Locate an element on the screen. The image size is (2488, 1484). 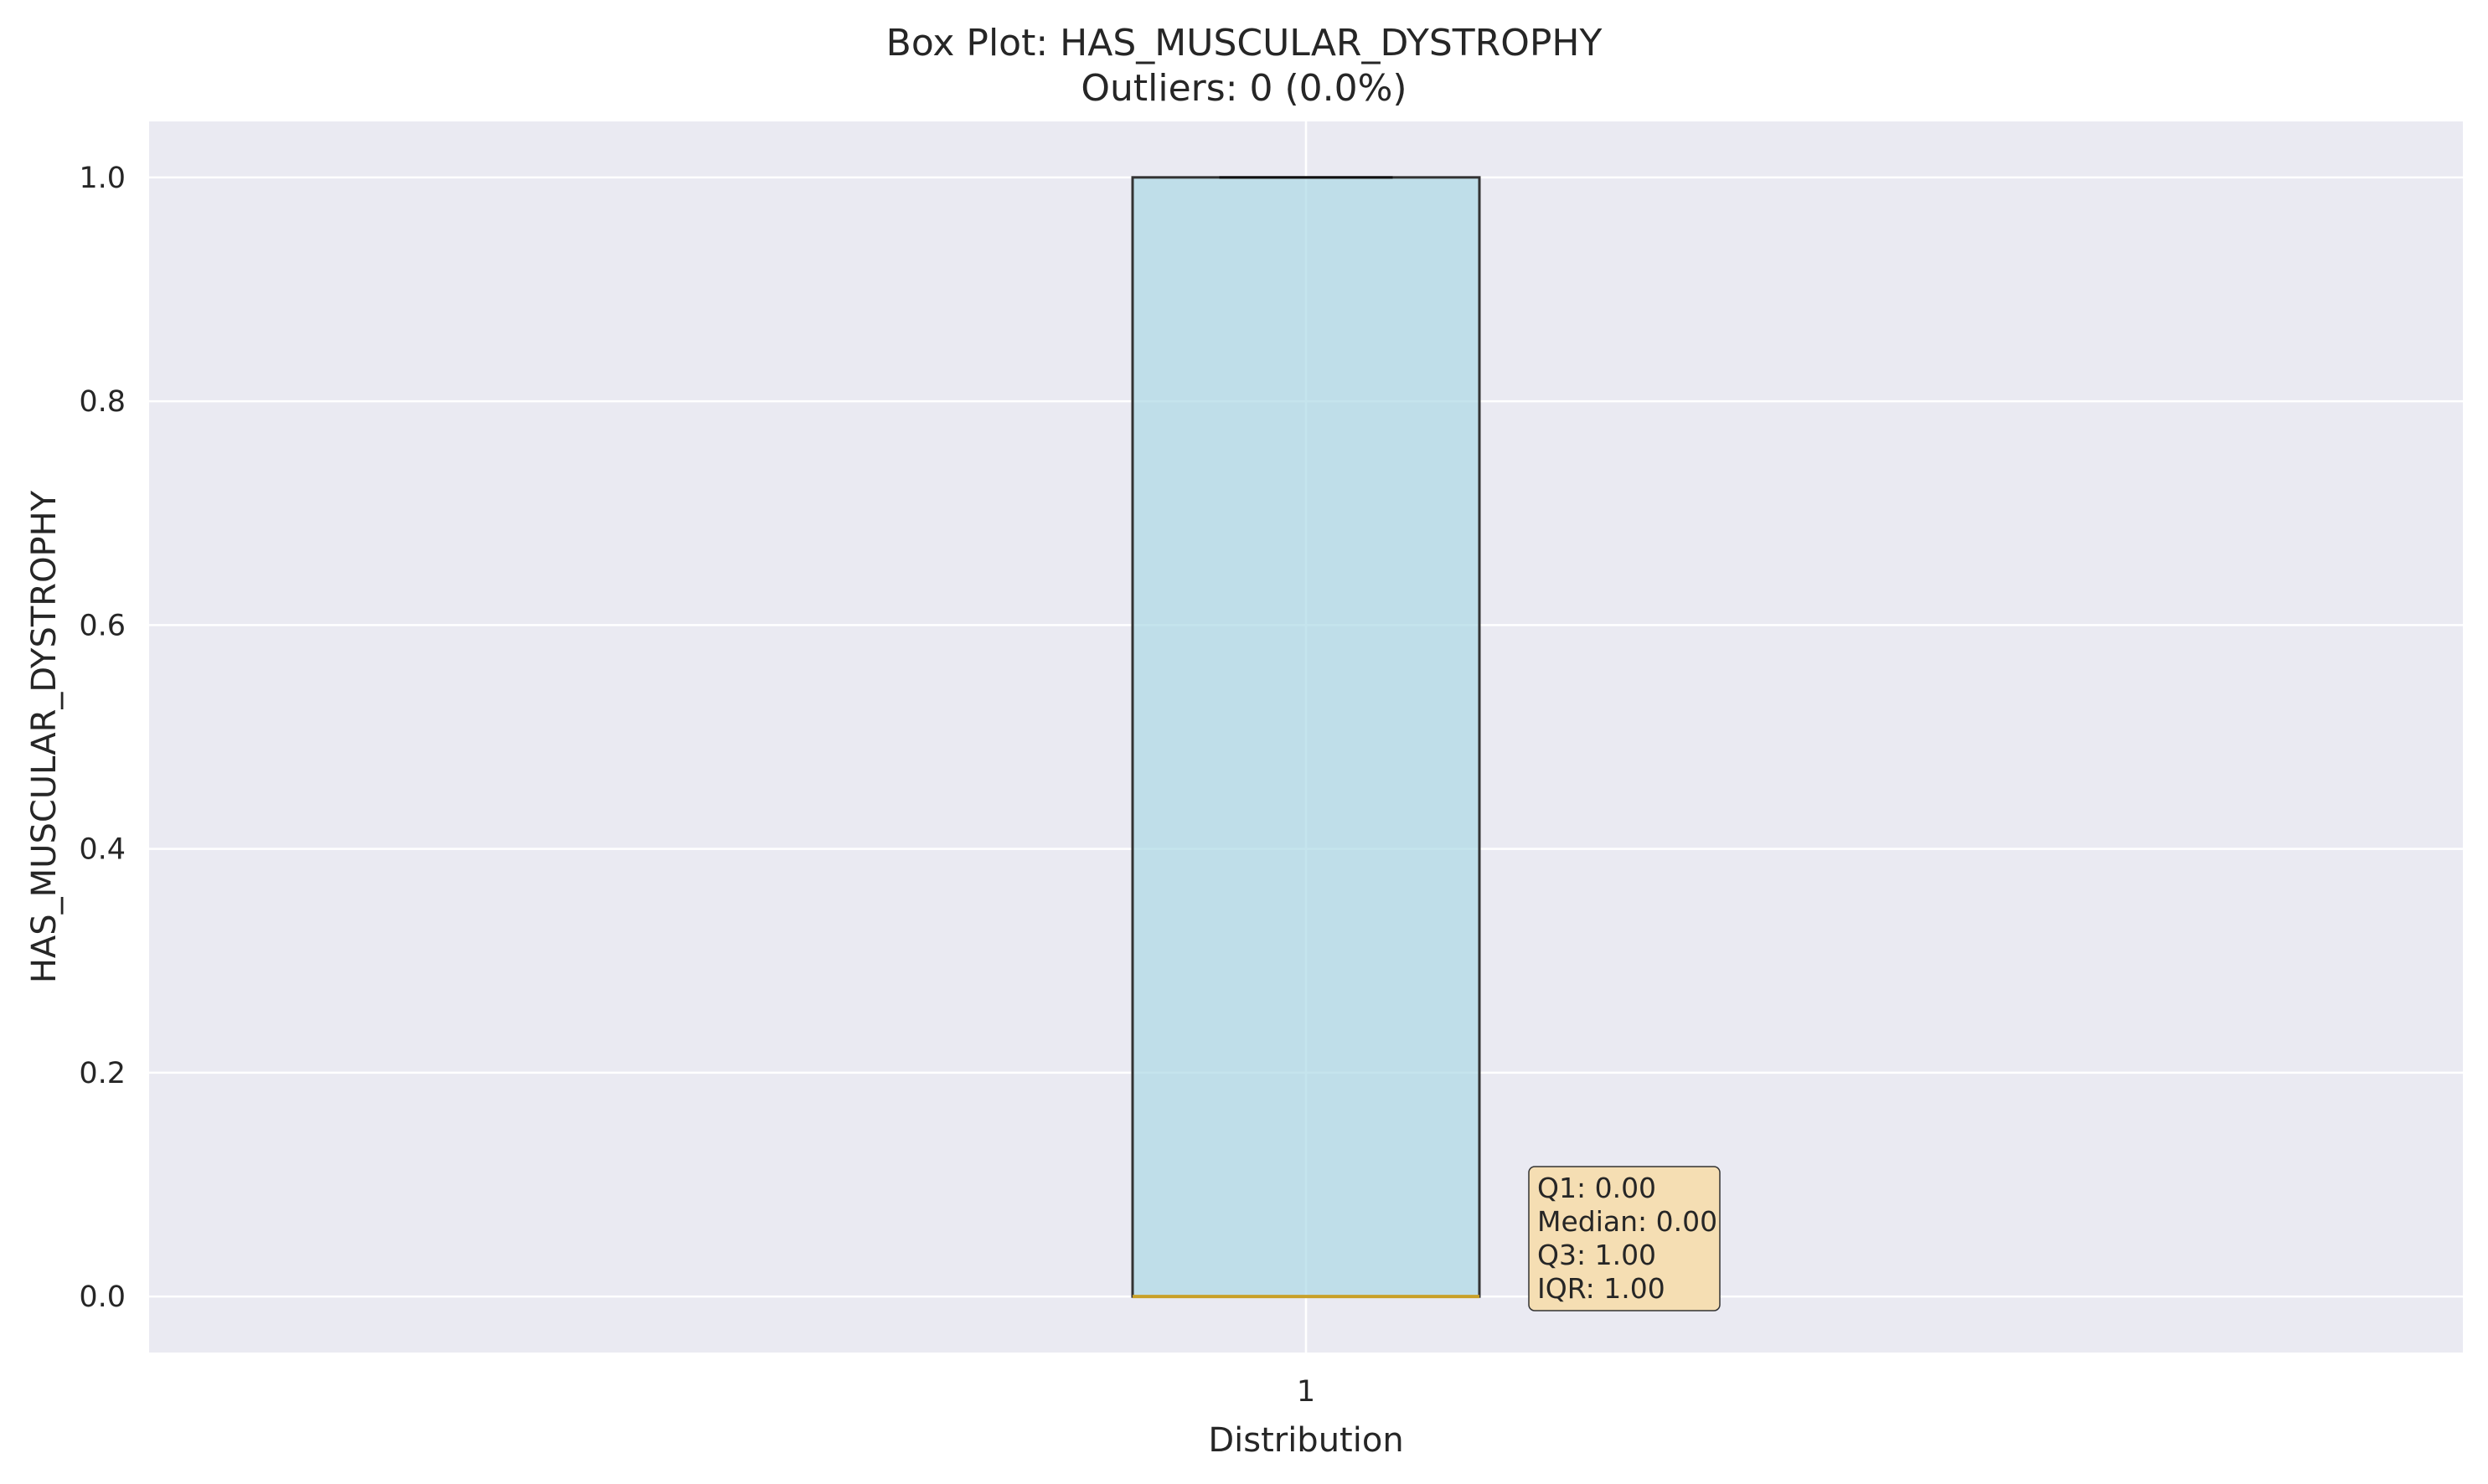
x-tick-label: 1 is located at coordinates (1306, 1392).